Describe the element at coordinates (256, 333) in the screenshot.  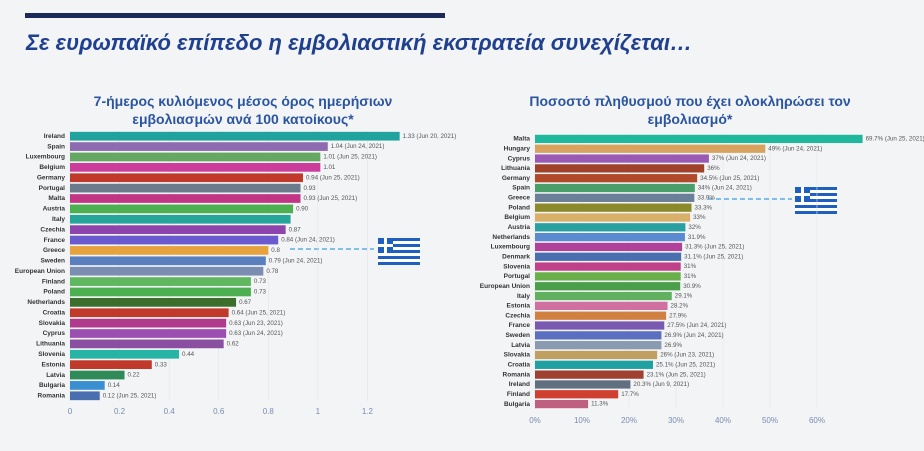
I see `value-label: 0.63 (Jun 24, 2021)` at that location.